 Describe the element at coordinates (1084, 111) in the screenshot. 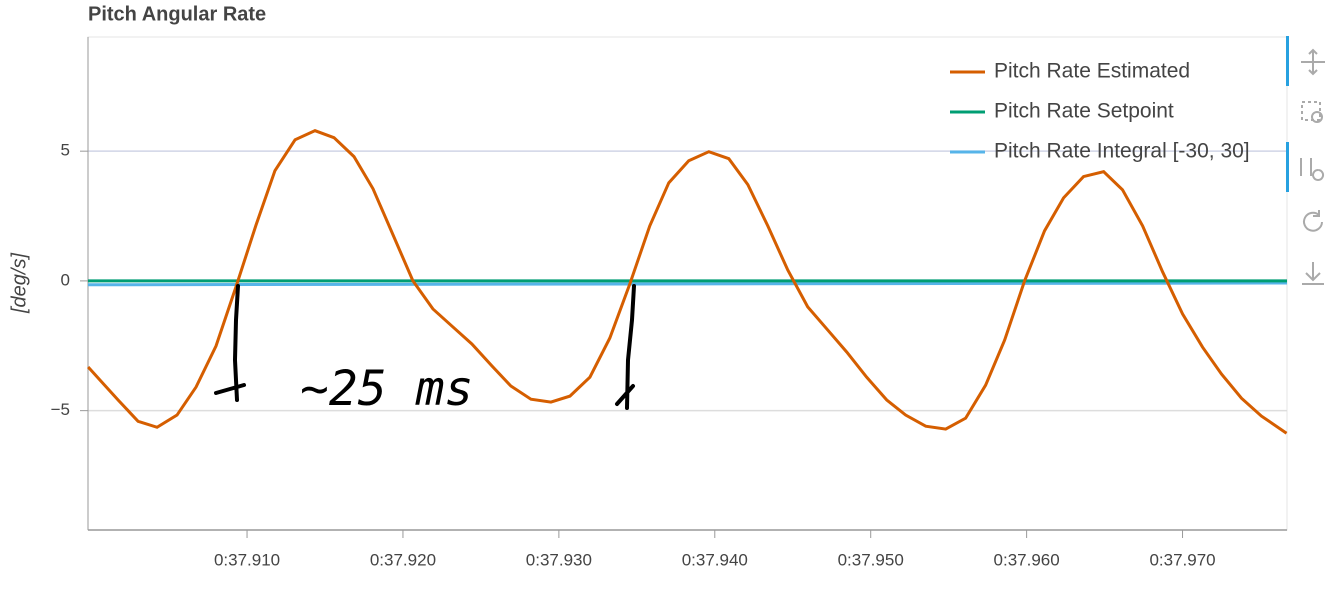

I see `legend-label: Pitch Rate Setpoint` at that location.